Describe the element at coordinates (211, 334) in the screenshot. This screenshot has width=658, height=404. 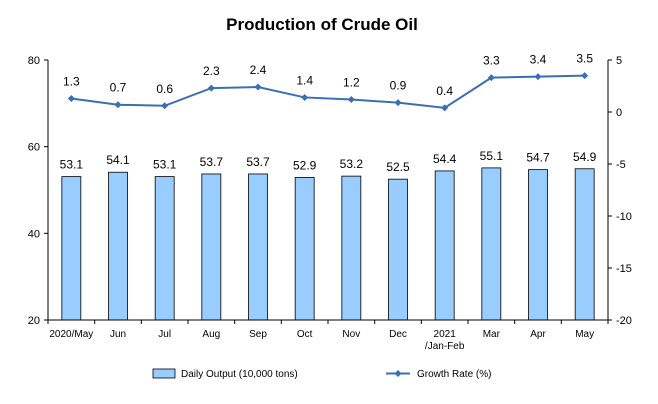
I see `x-axis-tick-label: Aug` at that location.